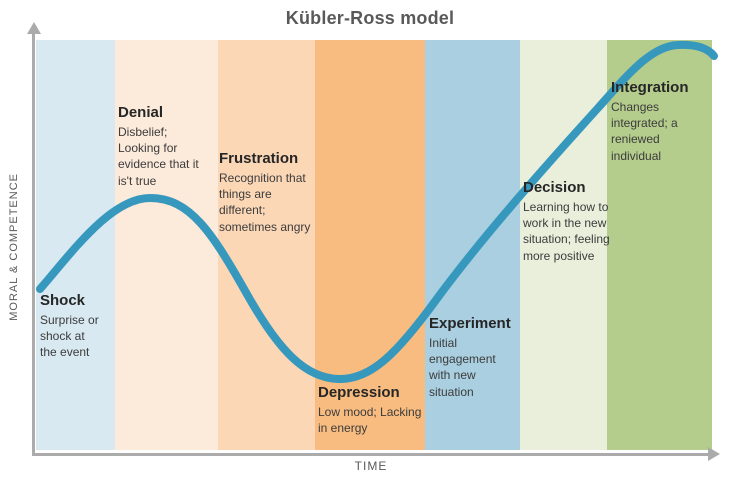 The height and width of the screenshot is (480, 740). What do you see at coordinates (462, 367) in the screenshot?
I see `stage-description-experiment: Initial engagement with new situation` at bounding box center [462, 367].